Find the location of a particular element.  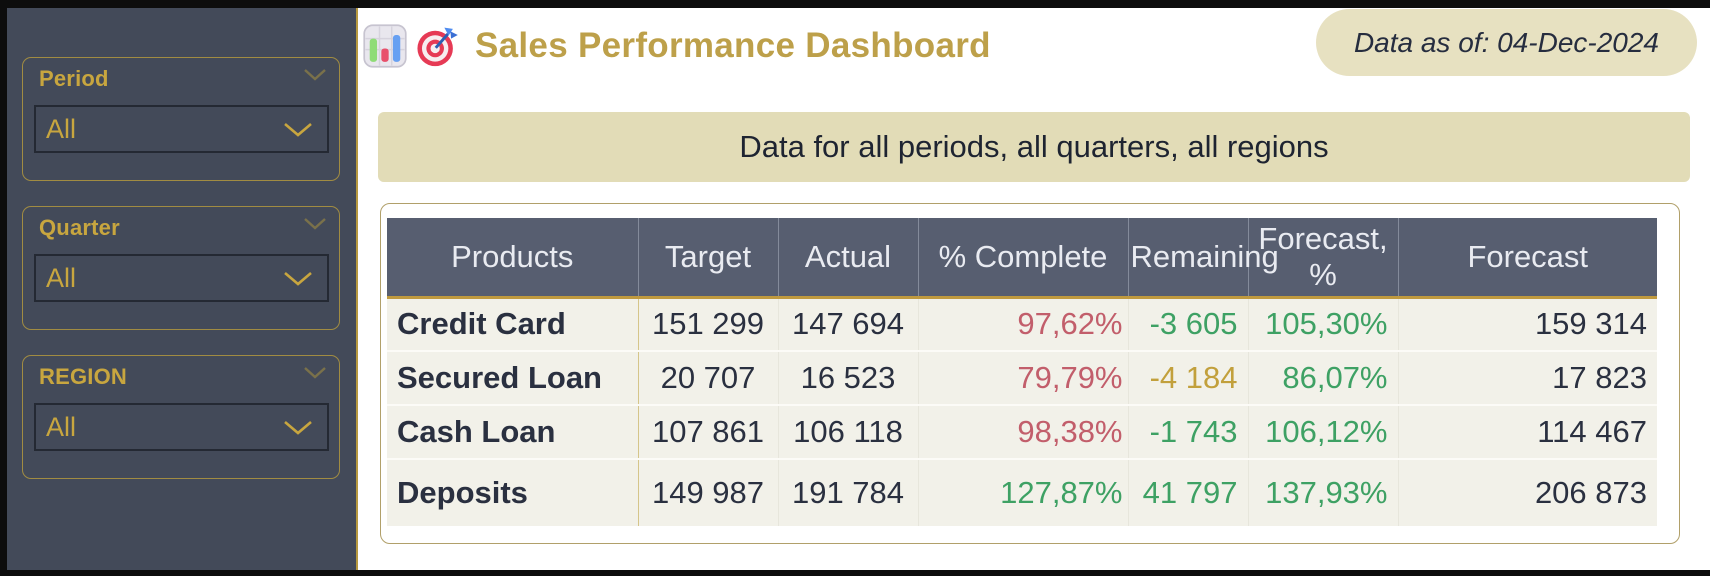

actual-value: 106 118 is located at coordinates (847, 431).